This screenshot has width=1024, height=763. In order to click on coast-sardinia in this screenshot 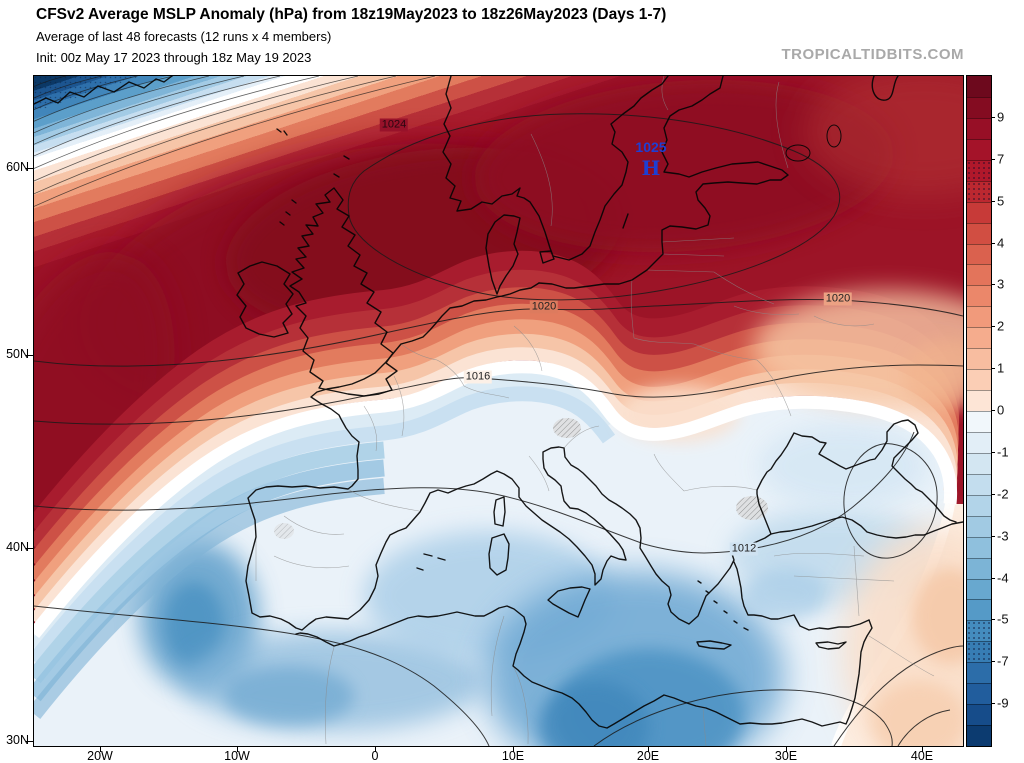, I will do `click(499, 554)`.